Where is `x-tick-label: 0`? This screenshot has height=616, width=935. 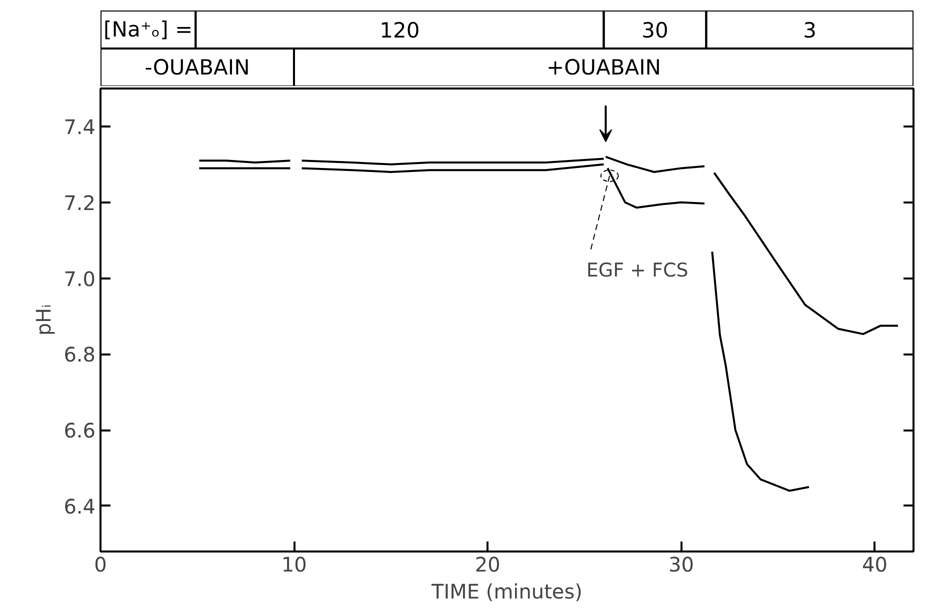 x-tick-label: 0 is located at coordinates (100, 564).